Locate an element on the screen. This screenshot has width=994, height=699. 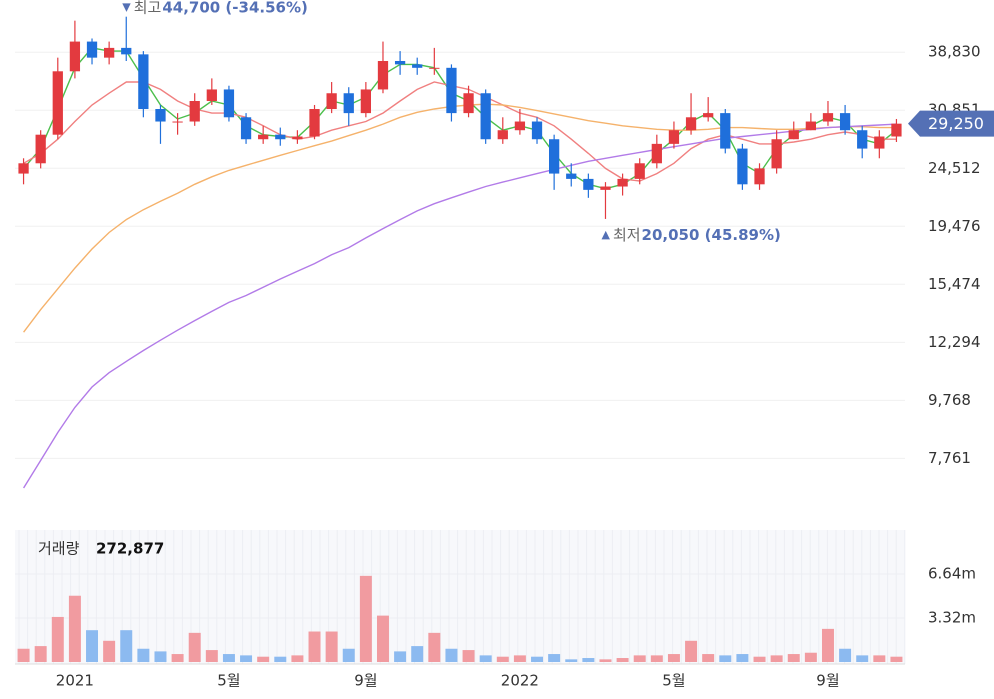
annotation-marker: ▼ is located at coordinates (126, 7).